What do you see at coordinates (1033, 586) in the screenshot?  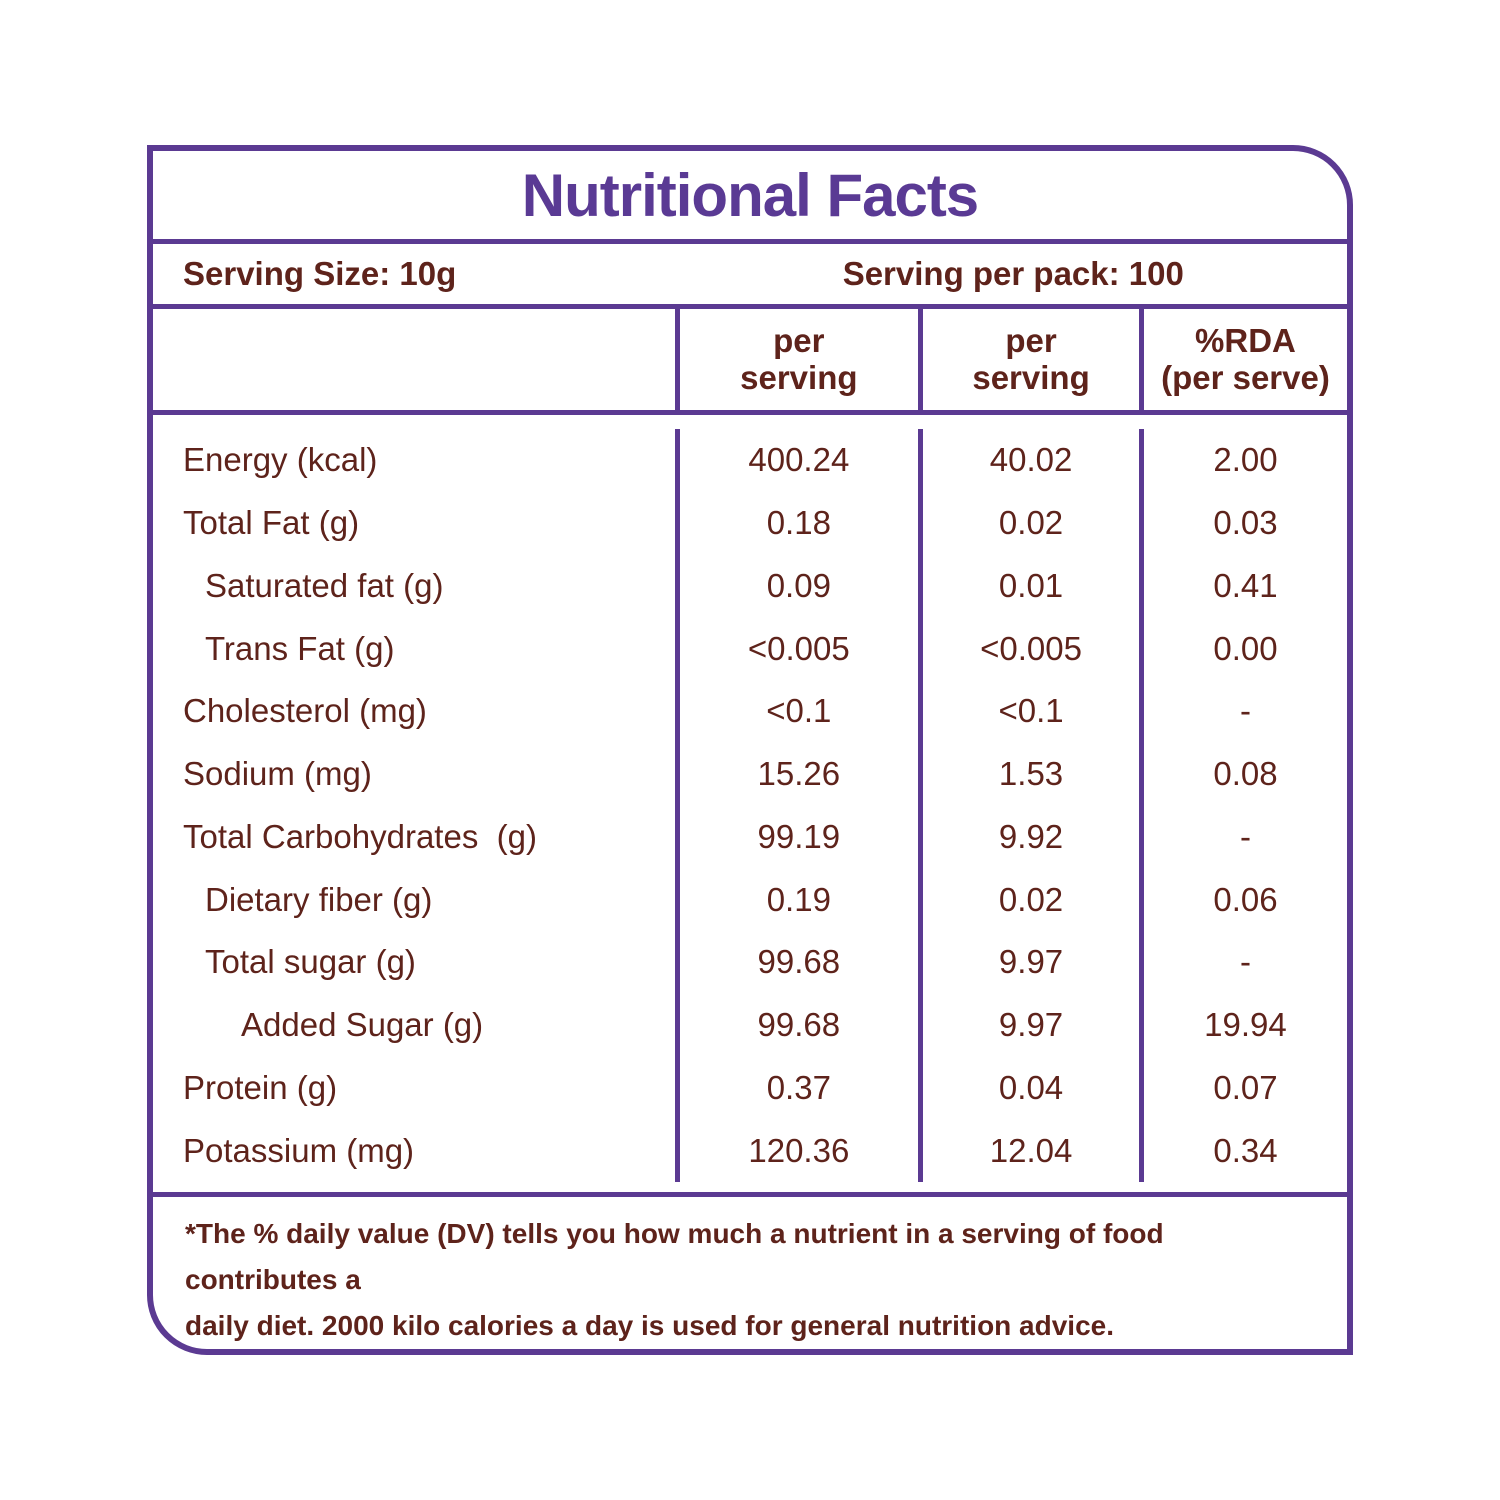 I see `value-cell: 0.01` at bounding box center [1033, 586].